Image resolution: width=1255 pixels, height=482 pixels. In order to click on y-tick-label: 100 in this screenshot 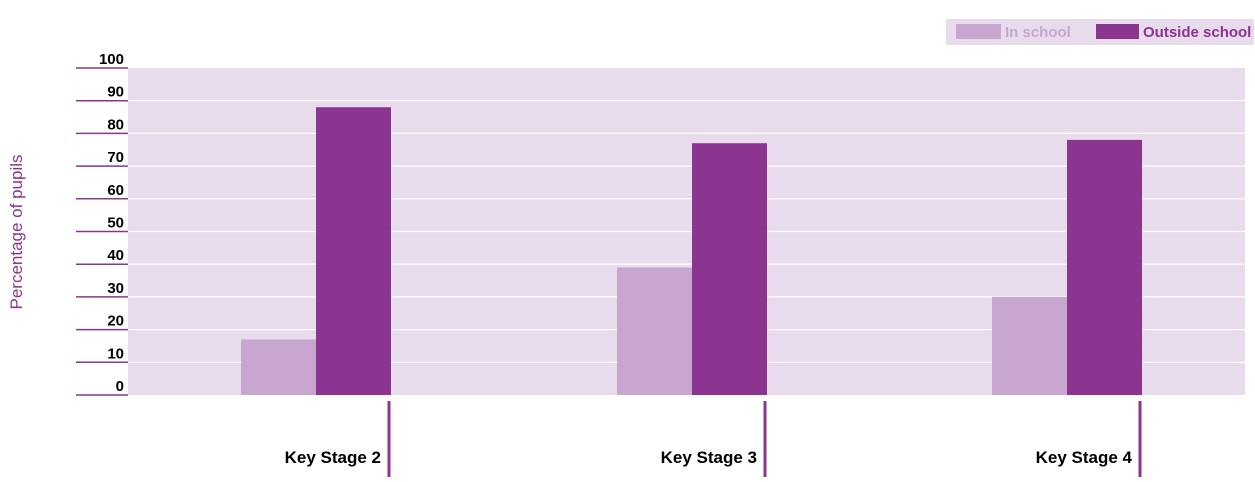, I will do `click(111, 59)`.